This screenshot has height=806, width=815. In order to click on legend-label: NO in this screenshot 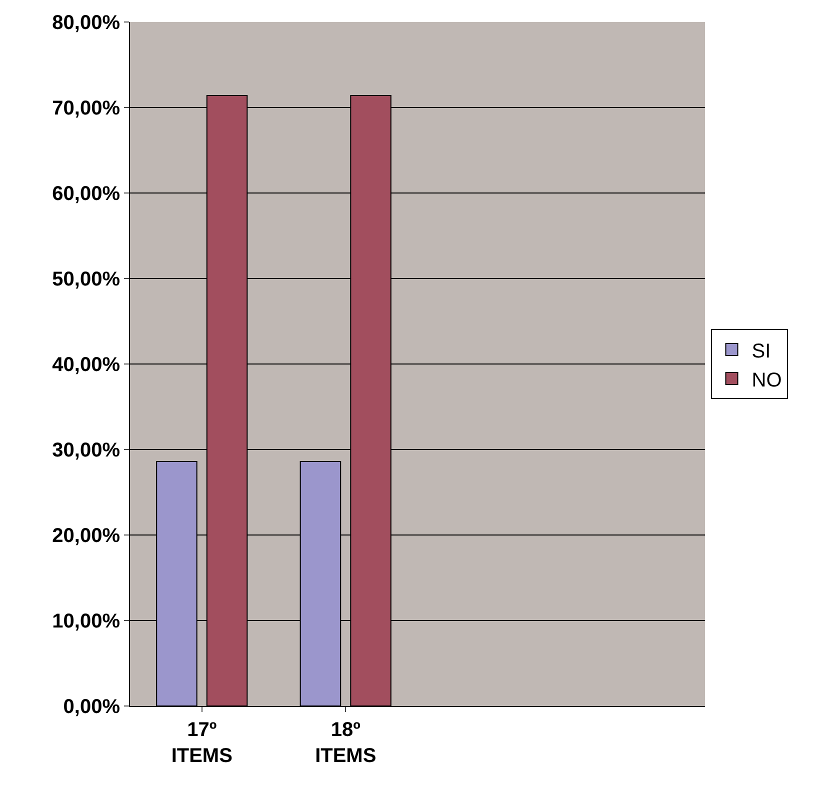, I will do `click(767, 380)`.